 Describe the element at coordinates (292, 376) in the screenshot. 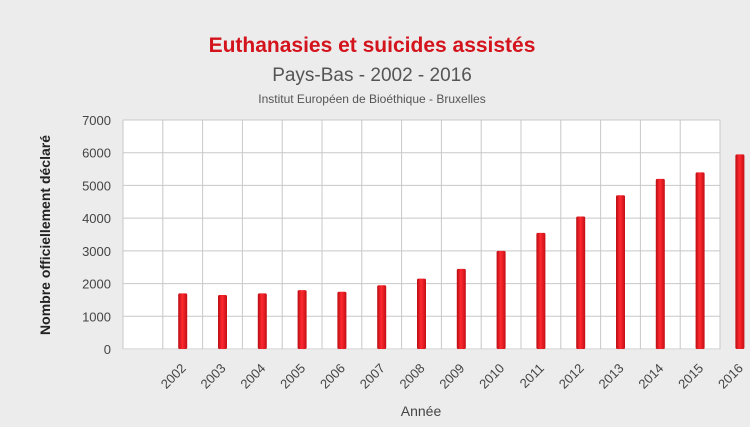

I see `x-tick-label: 2005` at that location.